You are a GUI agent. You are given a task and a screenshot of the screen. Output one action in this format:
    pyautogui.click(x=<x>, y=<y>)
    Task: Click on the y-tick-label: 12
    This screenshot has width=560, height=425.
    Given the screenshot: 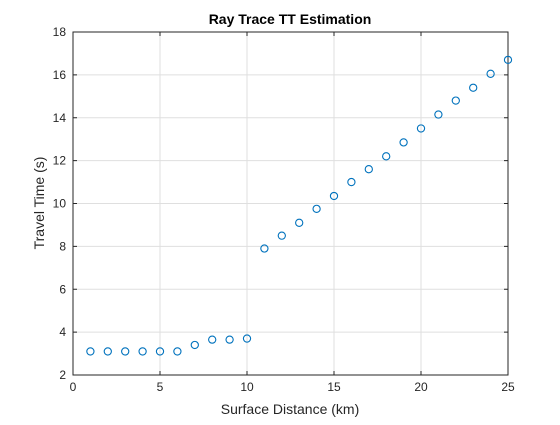 What is the action you would take?
    pyautogui.click(x=60, y=161)
    